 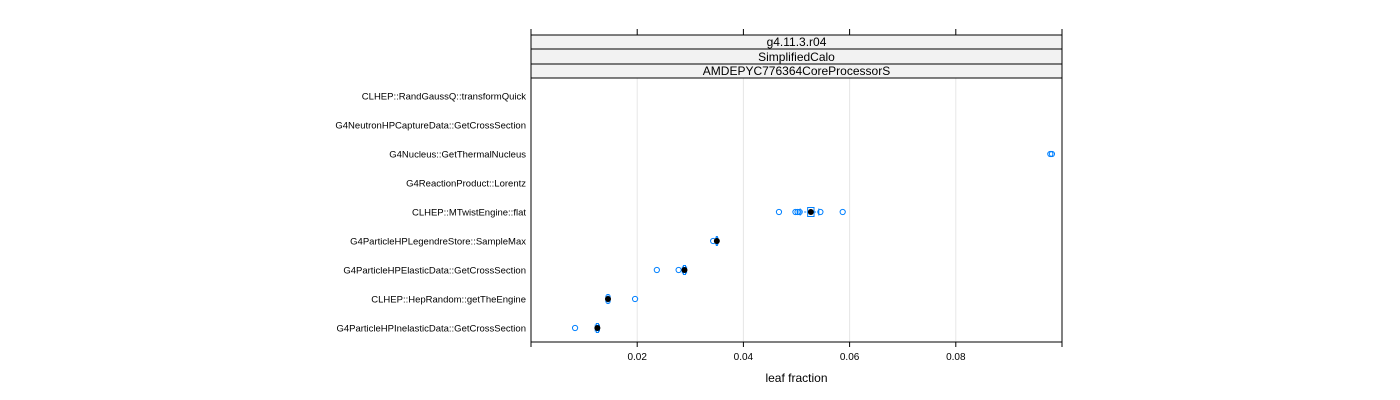 I want to click on x-axis-title: leaf fraction, so click(x=796, y=378).